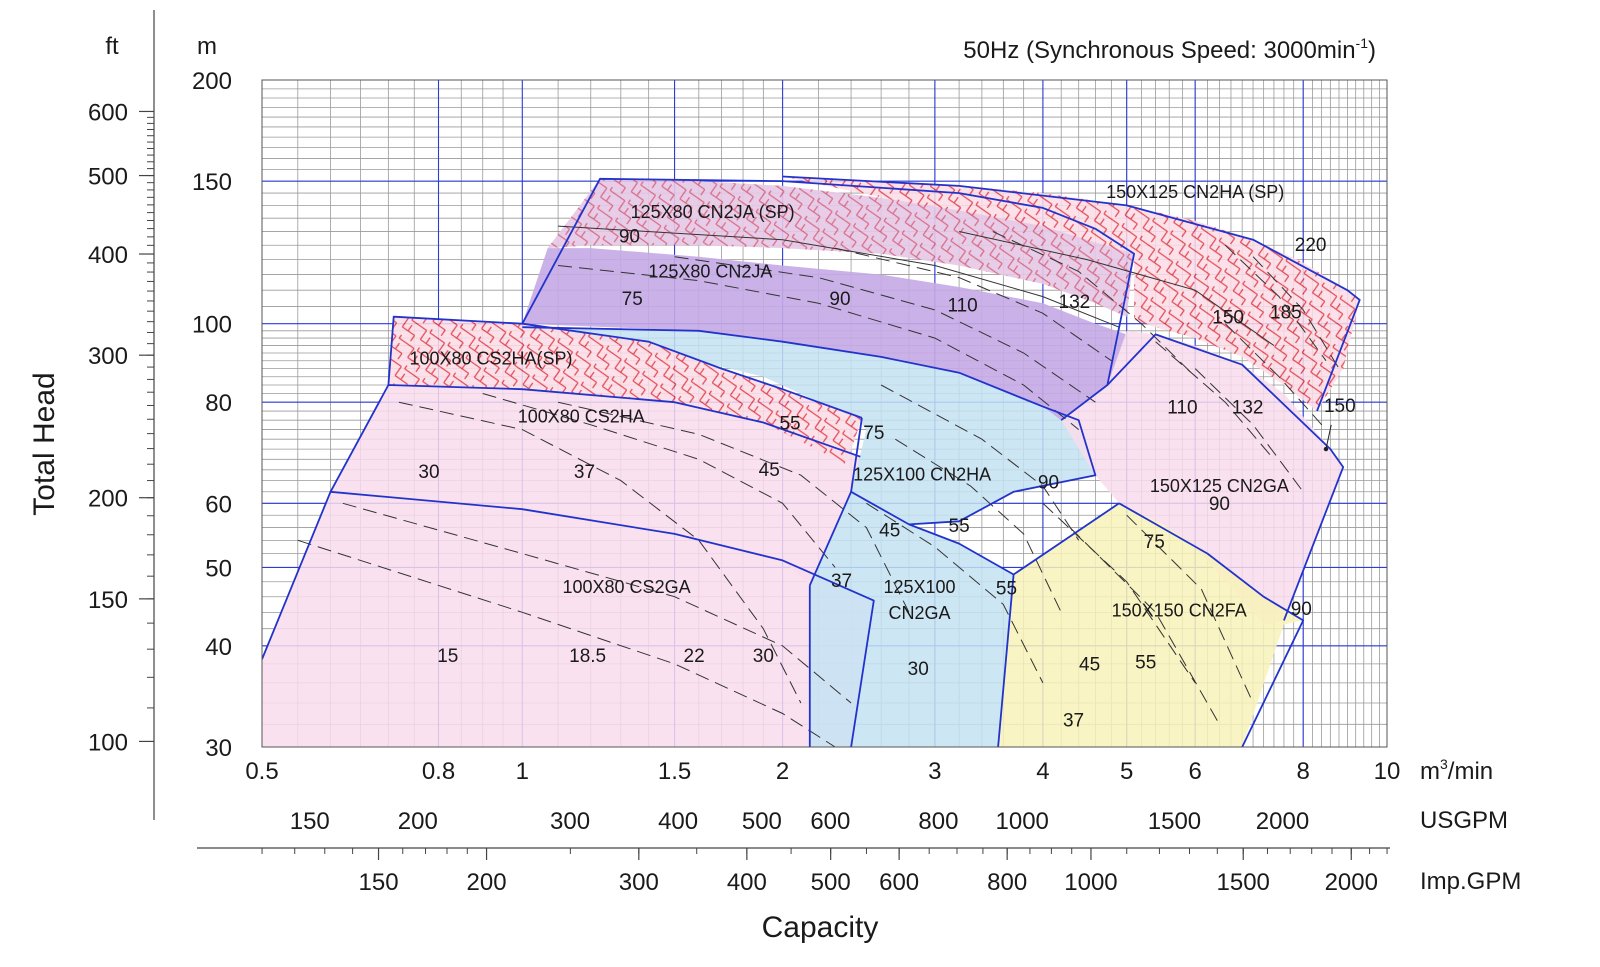  What do you see at coordinates (108, 177) in the screenshot?
I see `y-tick-label-ft: 500` at bounding box center [108, 177].